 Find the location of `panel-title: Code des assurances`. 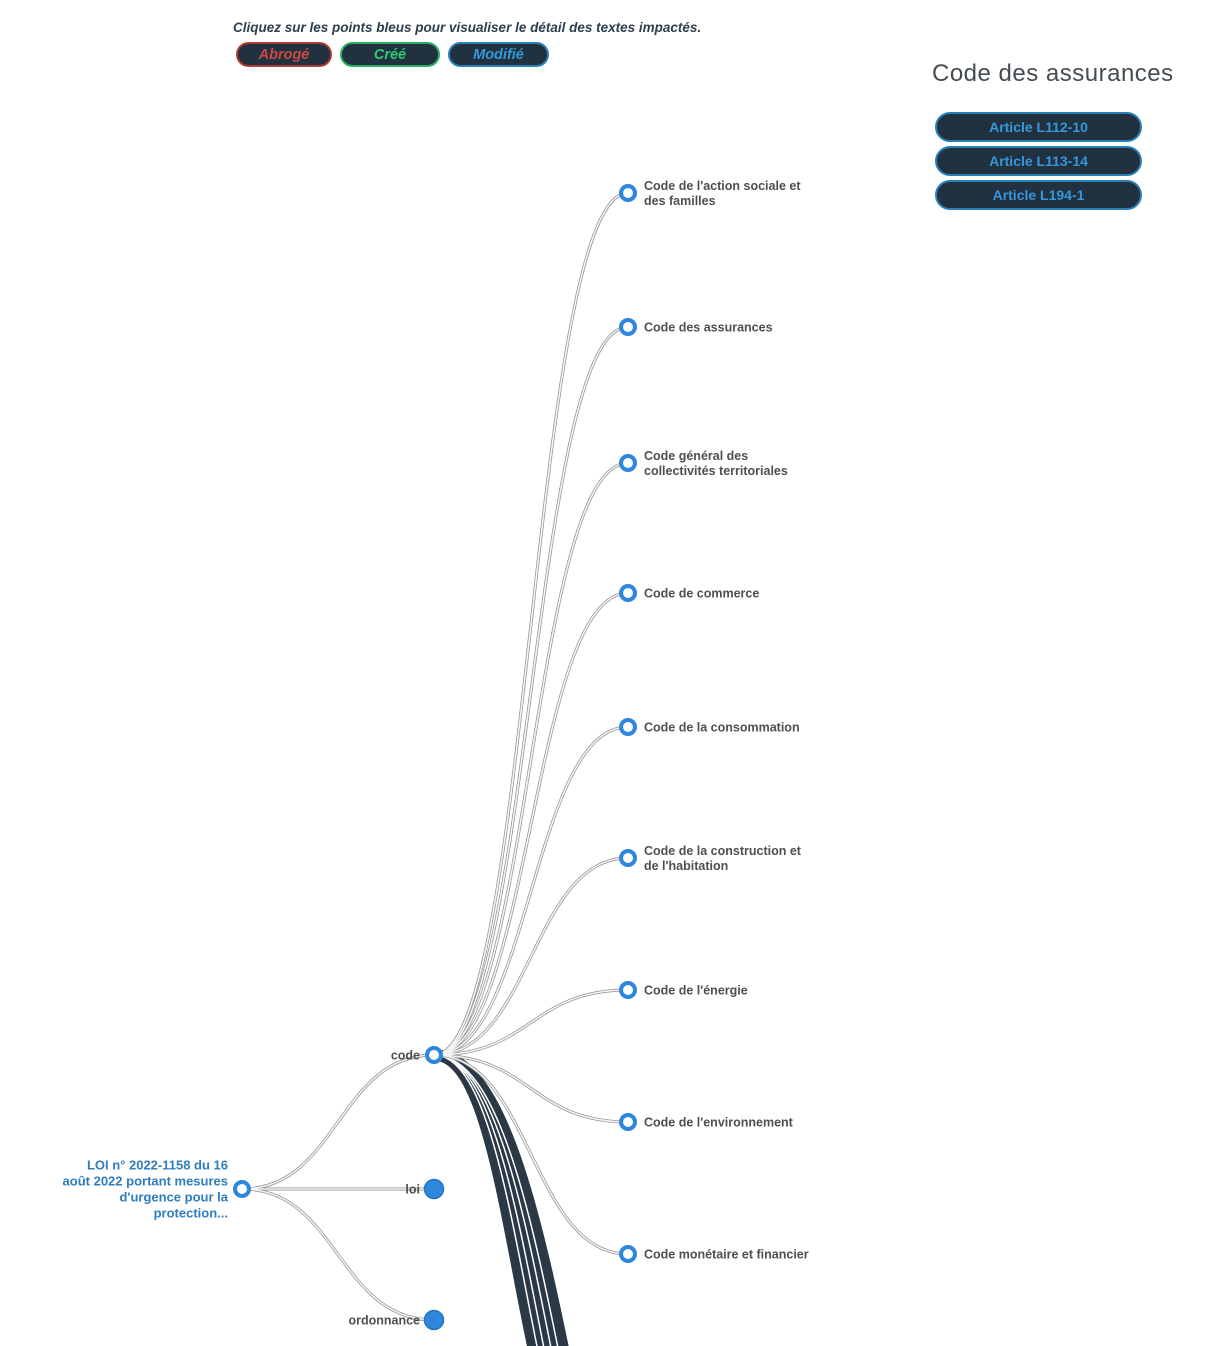

panel-title: Code des assurances is located at coordinates (1053, 73).